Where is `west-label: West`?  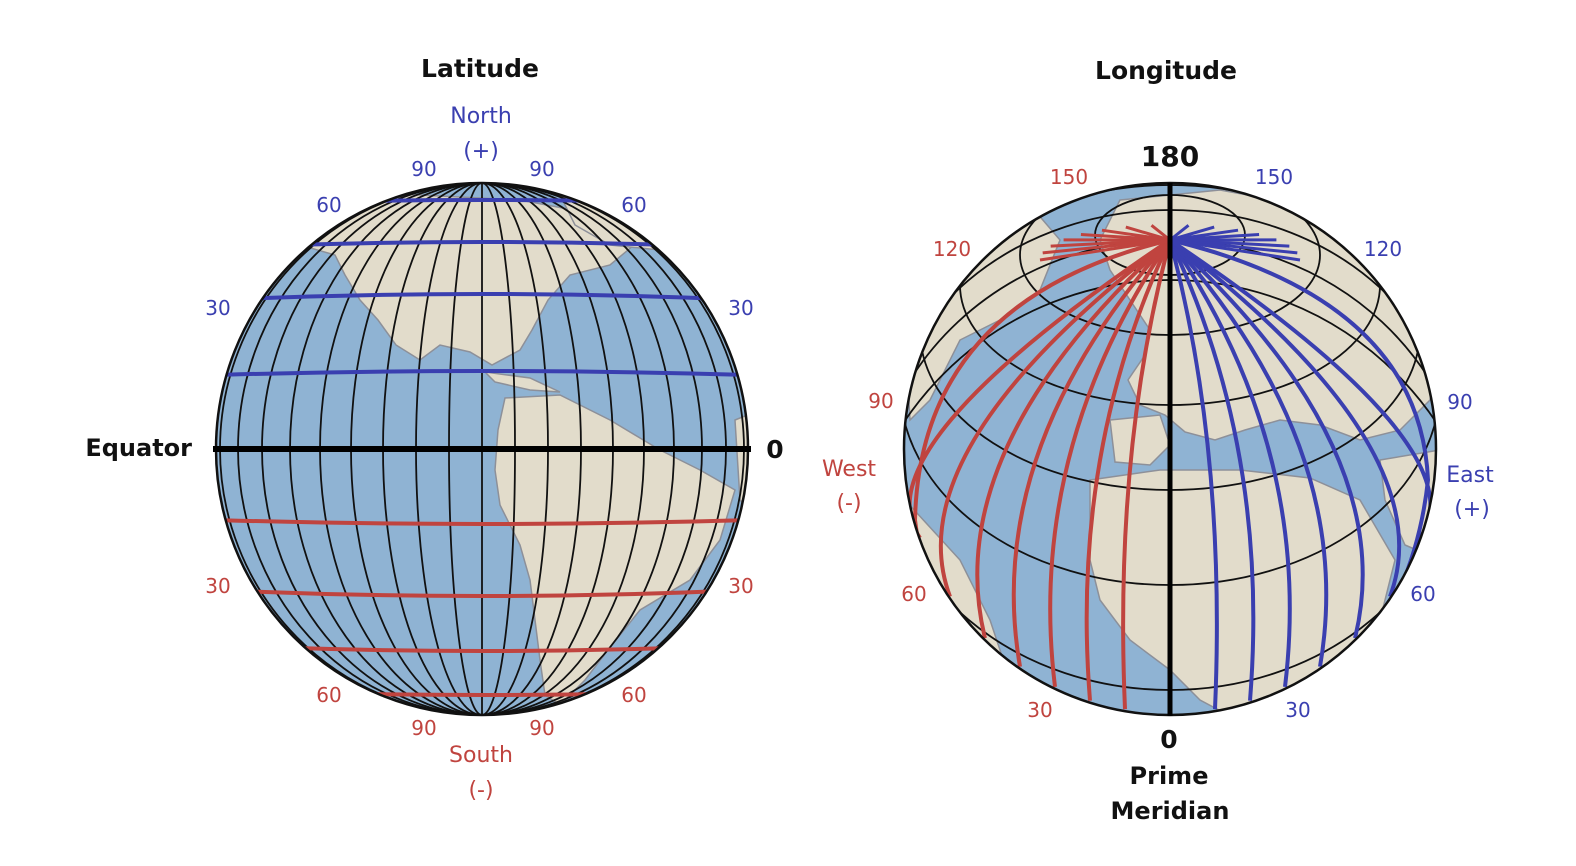 west-label: West is located at coordinates (849, 469).